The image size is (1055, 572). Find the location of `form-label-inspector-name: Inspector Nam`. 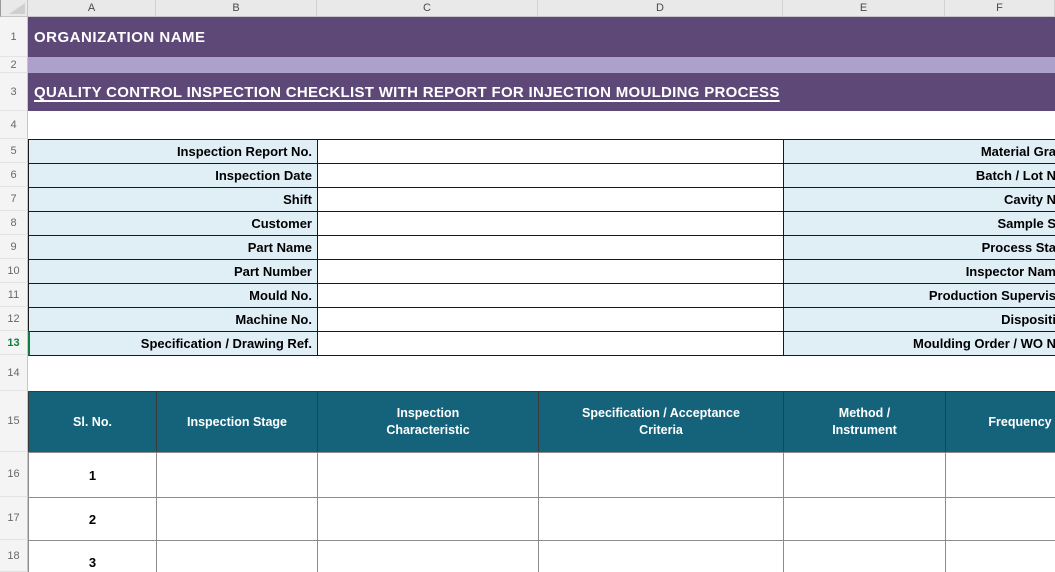

form-label-inspector-name: Inspector Nam is located at coordinates (919, 271).